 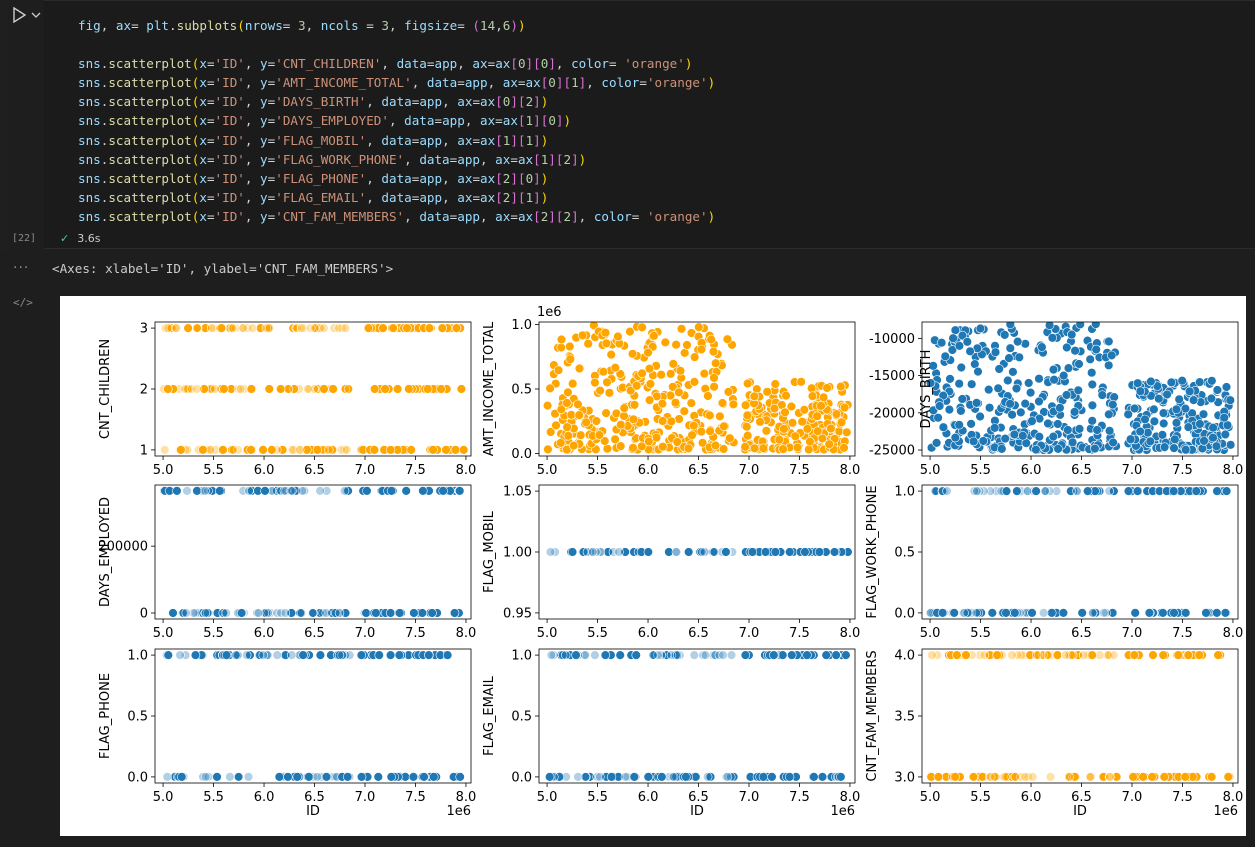 What do you see at coordinates (264, 797) in the screenshot?
I see `x-tick-label: 6.0` at bounding box center [264, 797].